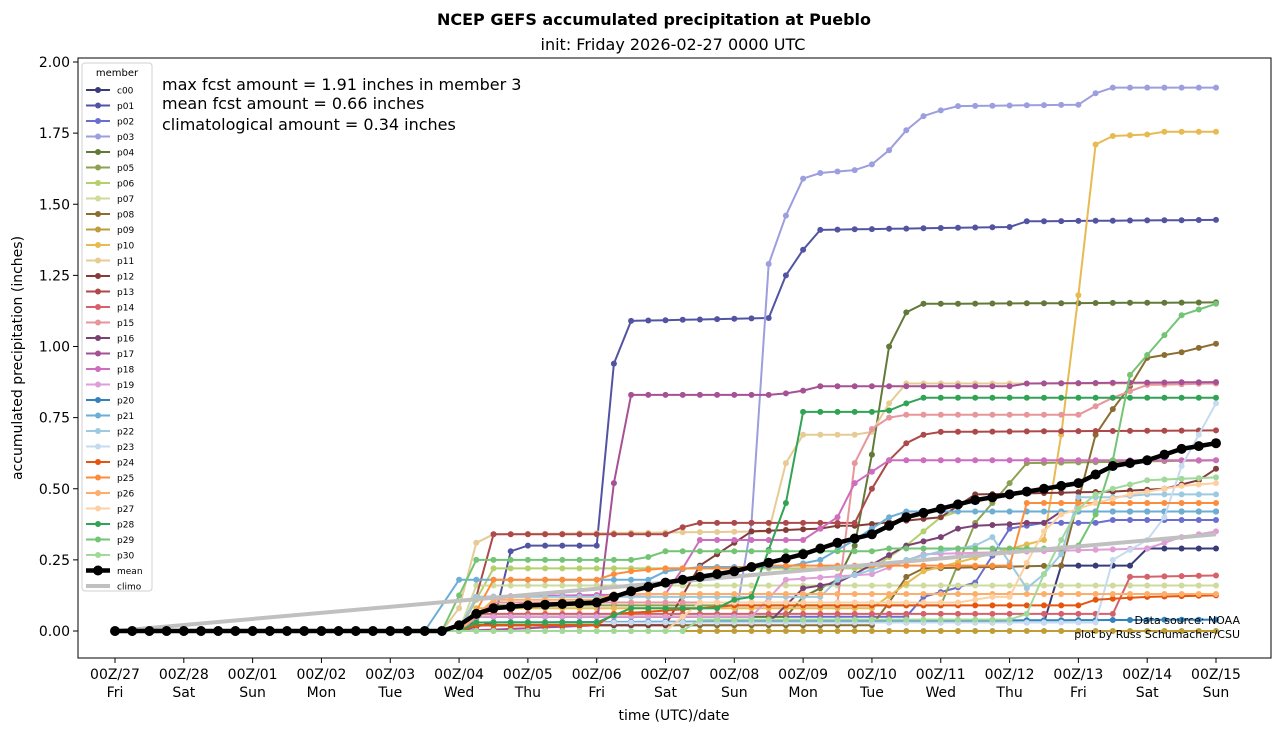  I want to click on legend-label: p08, so click(125, 216).